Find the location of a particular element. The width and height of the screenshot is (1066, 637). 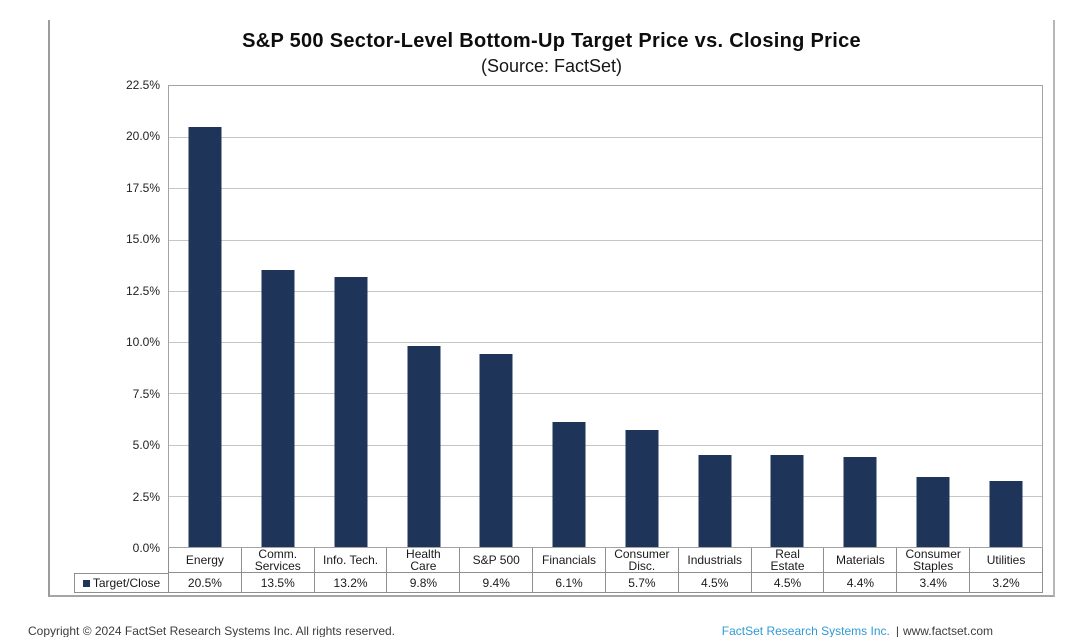

category-header-cell: Energy is located at coordinates (205, 560).